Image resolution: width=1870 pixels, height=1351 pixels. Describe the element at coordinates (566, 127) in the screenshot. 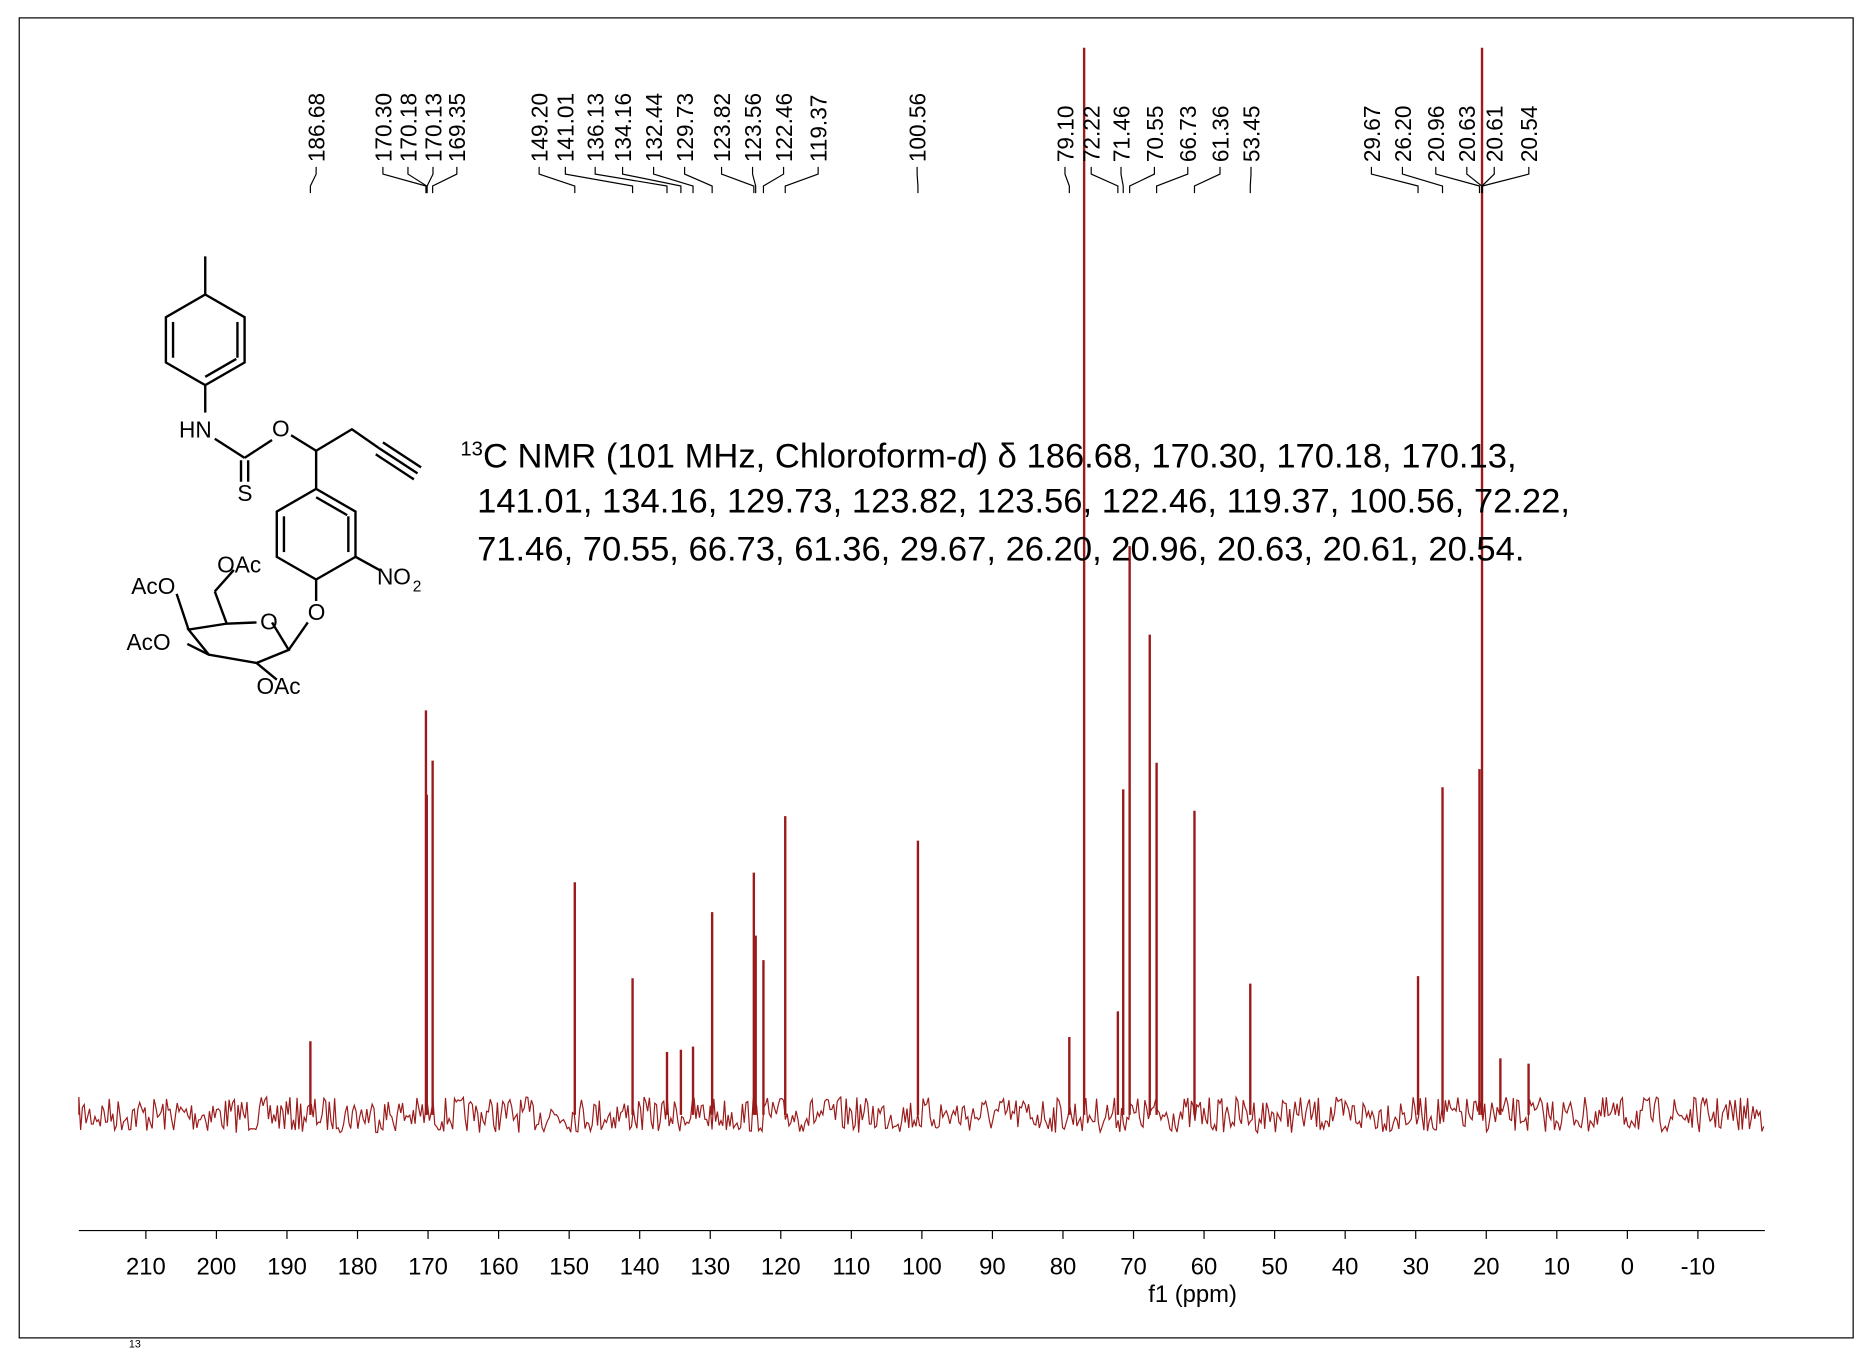

I see `peak-label: 141.01` at that location.